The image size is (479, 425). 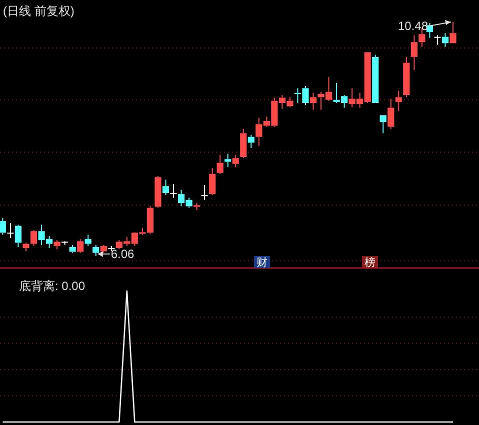 I want to click on annotation: 6.06, so click(x=122, y=254).